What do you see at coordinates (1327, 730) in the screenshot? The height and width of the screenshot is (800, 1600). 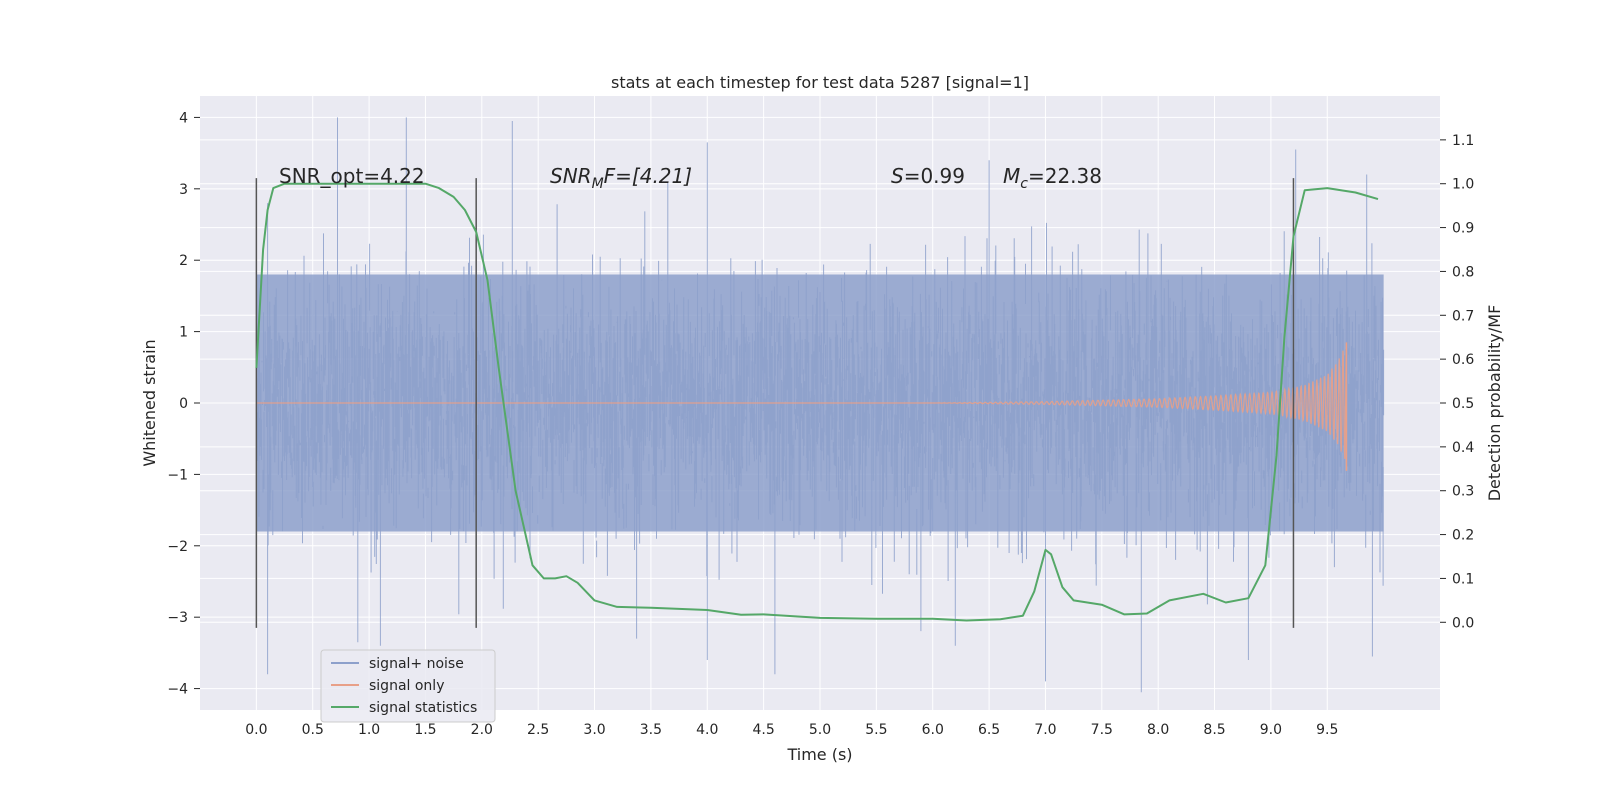 I see `x-tick-19: 9.5` at bounding box center [1327, 730].